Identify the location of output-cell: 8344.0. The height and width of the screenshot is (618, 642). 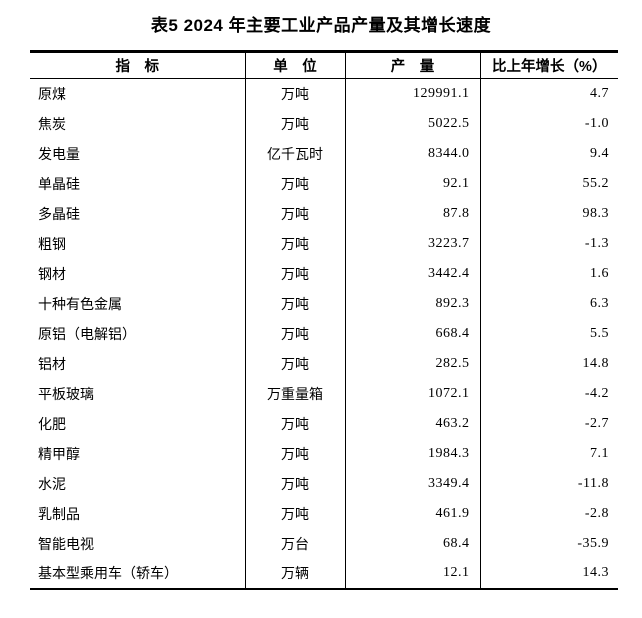
(412, 153).